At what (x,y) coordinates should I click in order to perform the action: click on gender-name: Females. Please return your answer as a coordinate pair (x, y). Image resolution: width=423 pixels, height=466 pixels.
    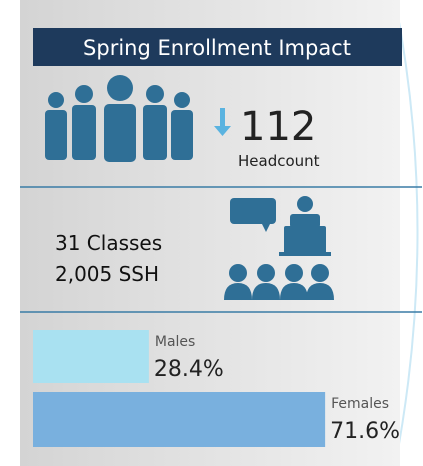
    Looking at the image, I should click on (360, 404).